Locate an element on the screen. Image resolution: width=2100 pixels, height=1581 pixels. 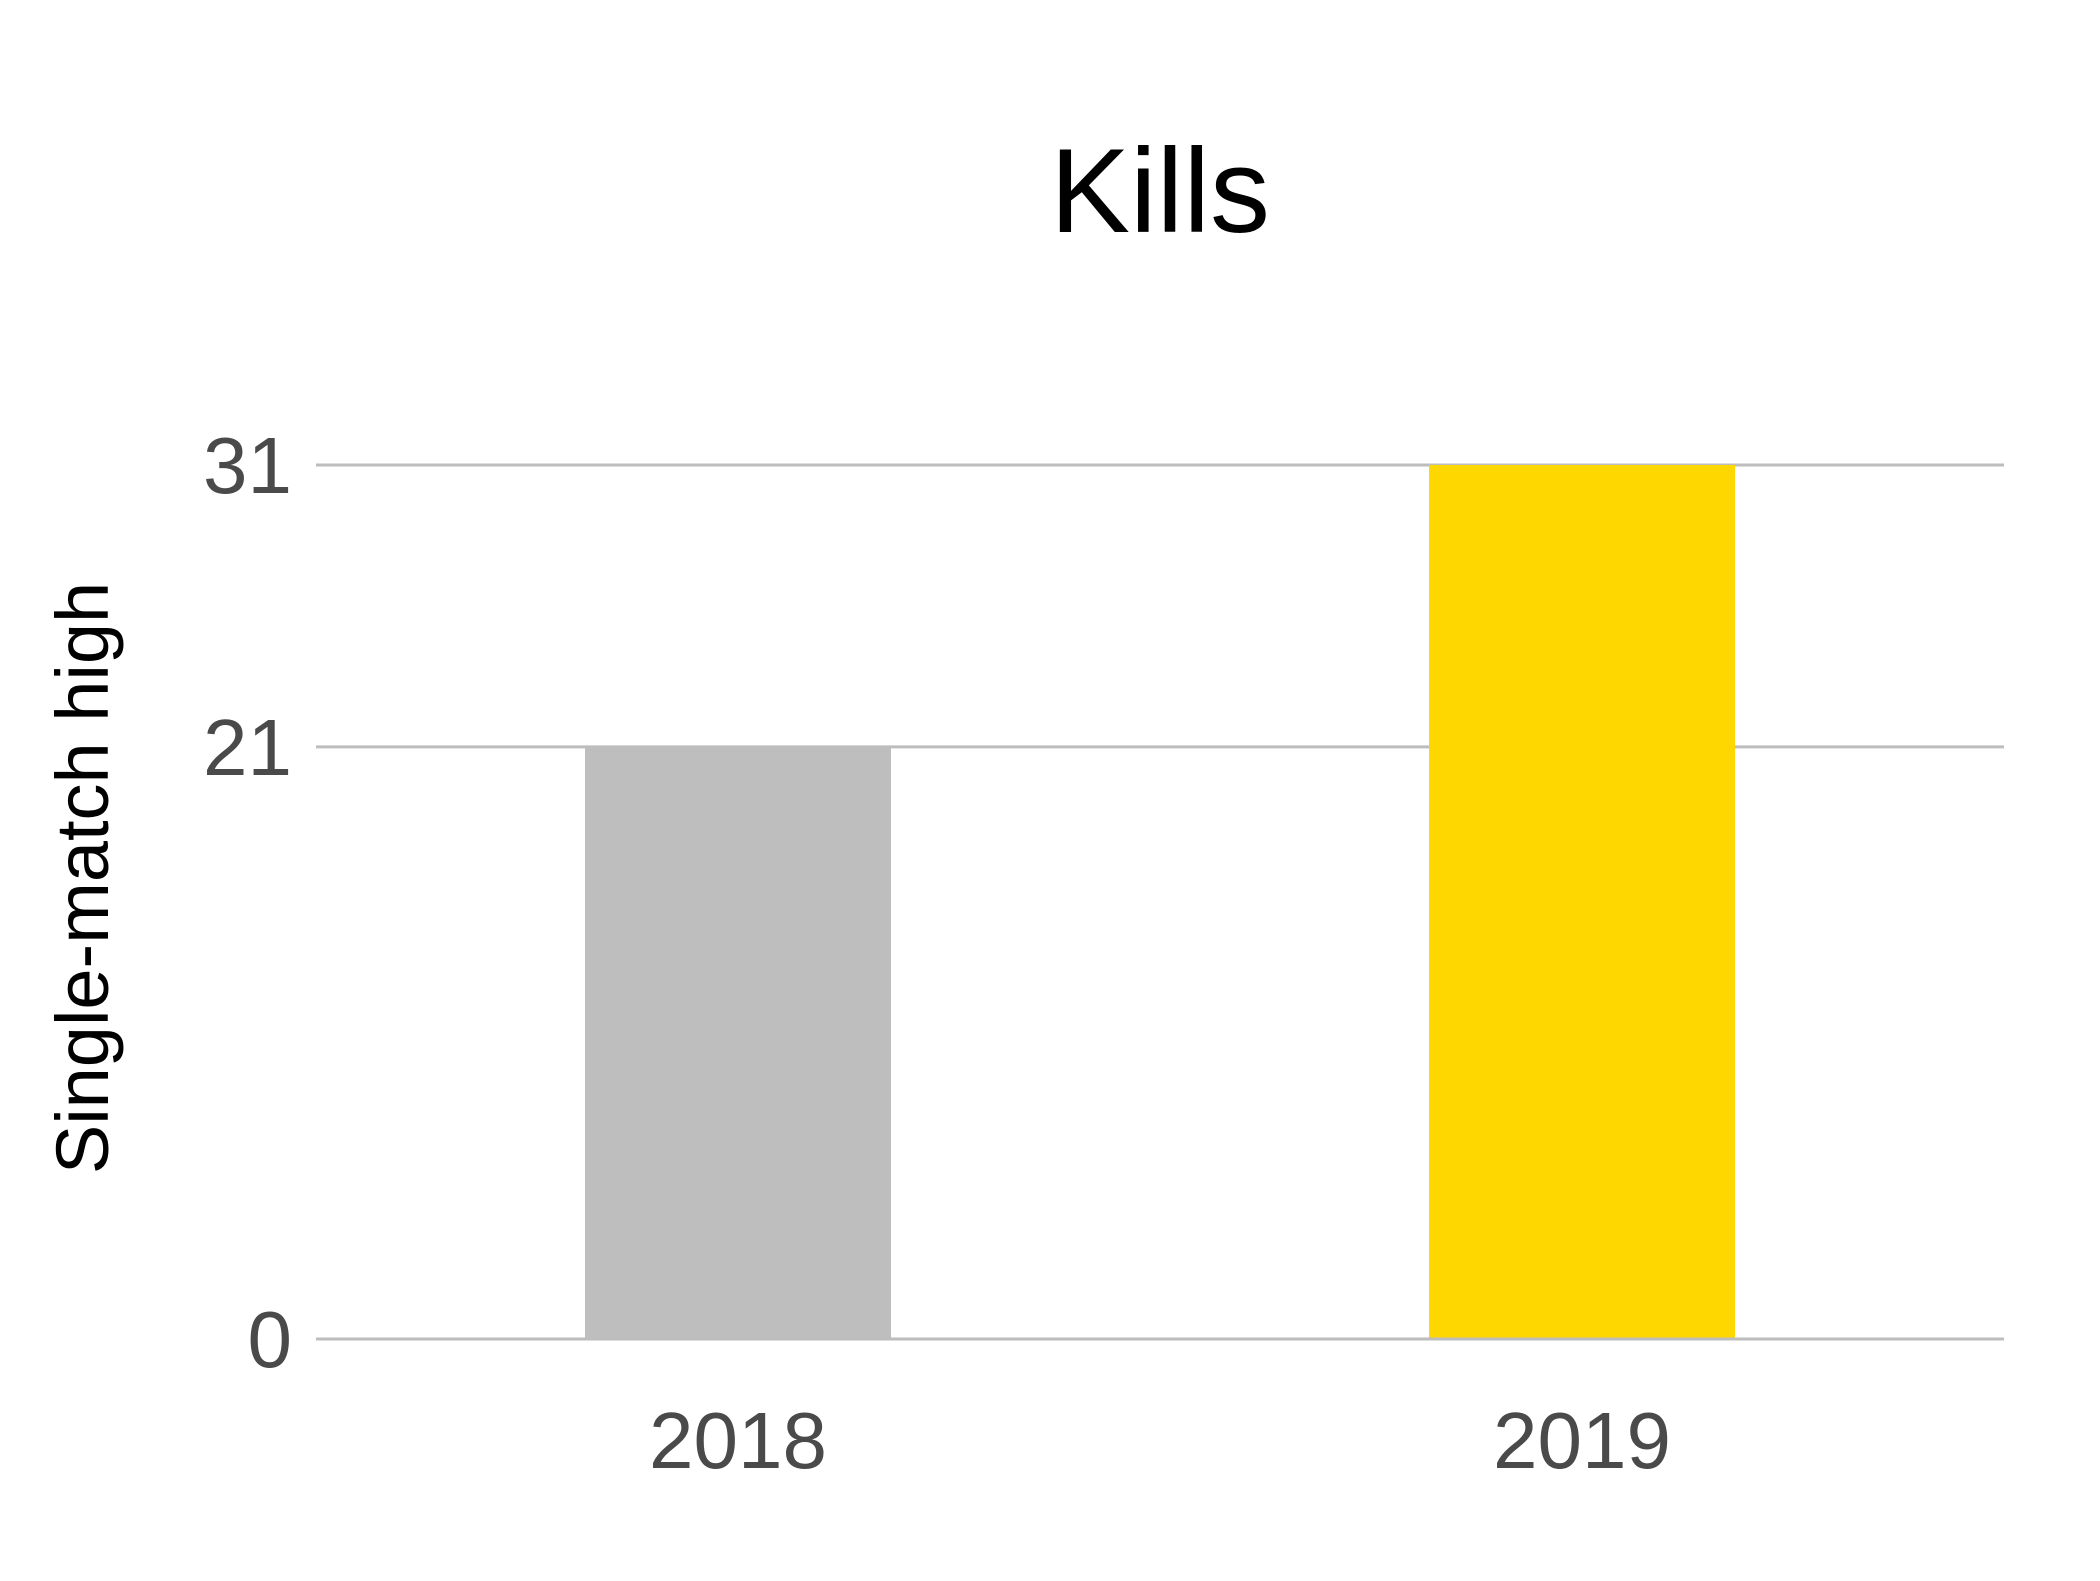
y-axis-label: Single-match high is located at coordinates (82, 878).